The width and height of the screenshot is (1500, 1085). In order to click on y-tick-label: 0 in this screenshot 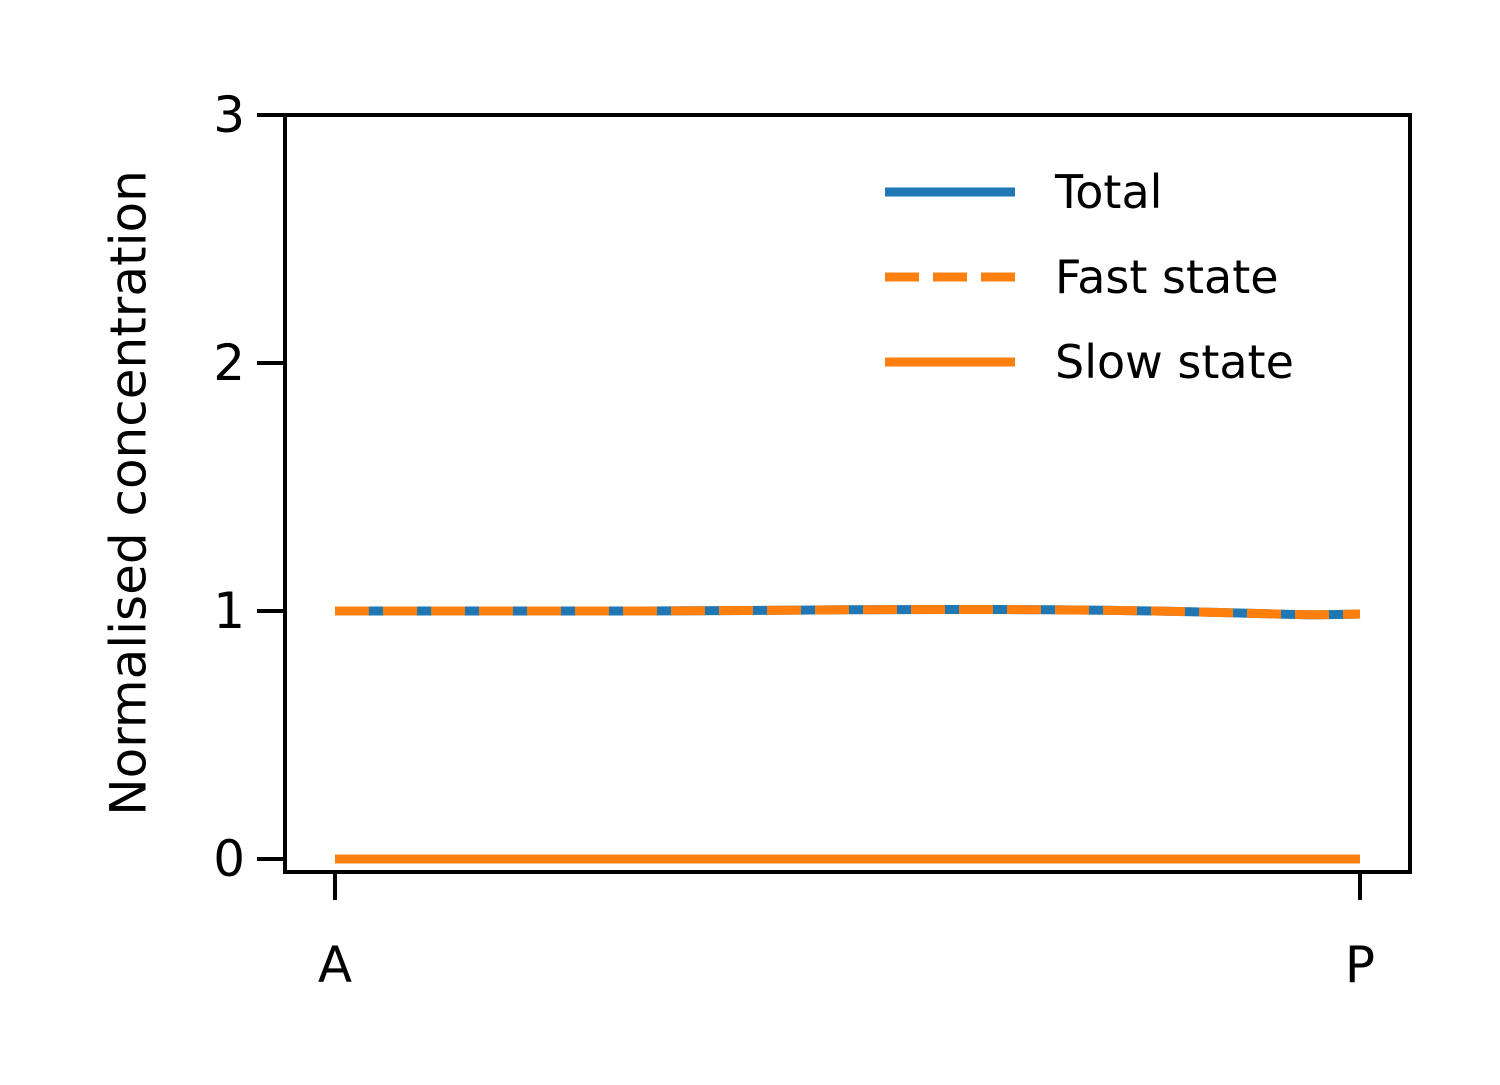, I will do `click(229, 859)`.